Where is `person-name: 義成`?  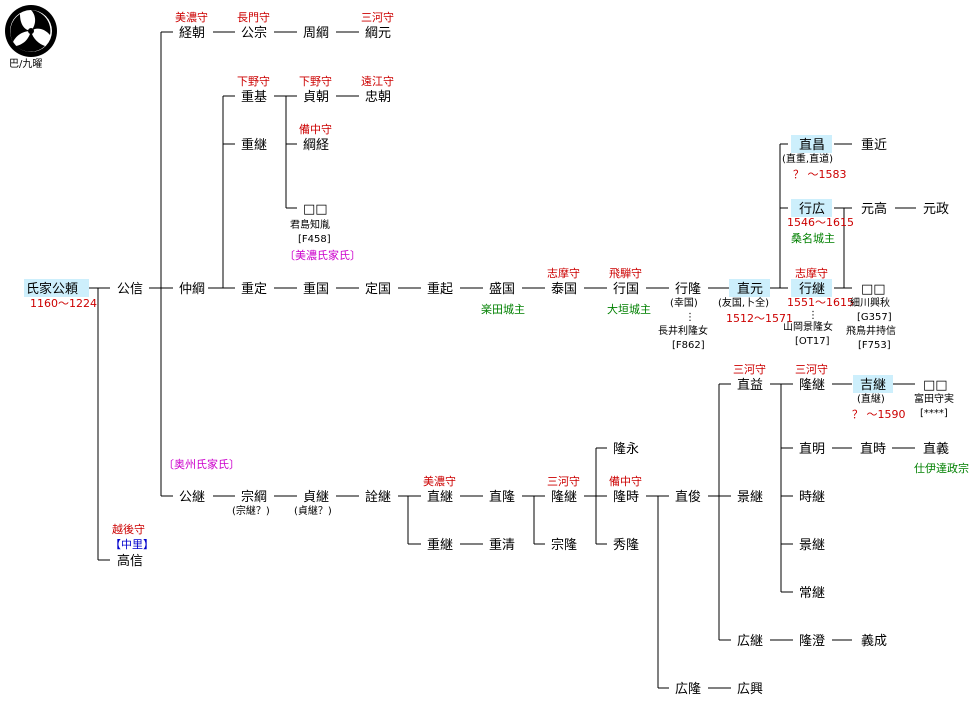 person-name: 義成 is located at coordinates (874, 641).